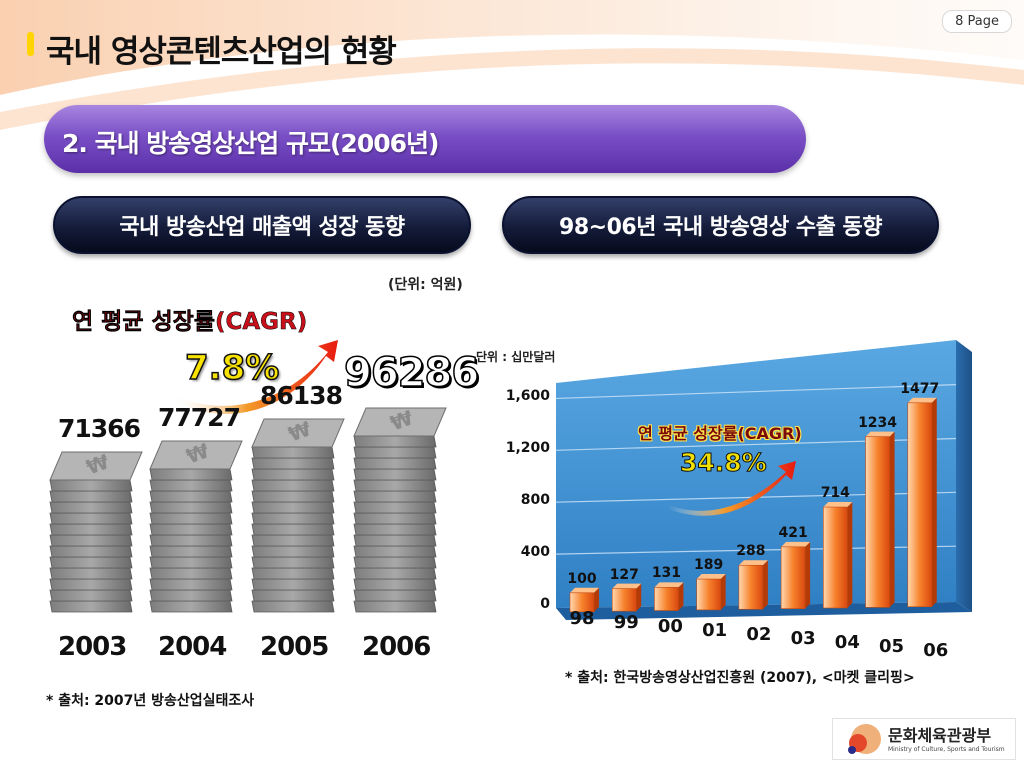 The image size is (1024, 768). Describe the element at coordinates (96, 531) in the screenshot. I see `coin-stack-2003: ₩` at that location.